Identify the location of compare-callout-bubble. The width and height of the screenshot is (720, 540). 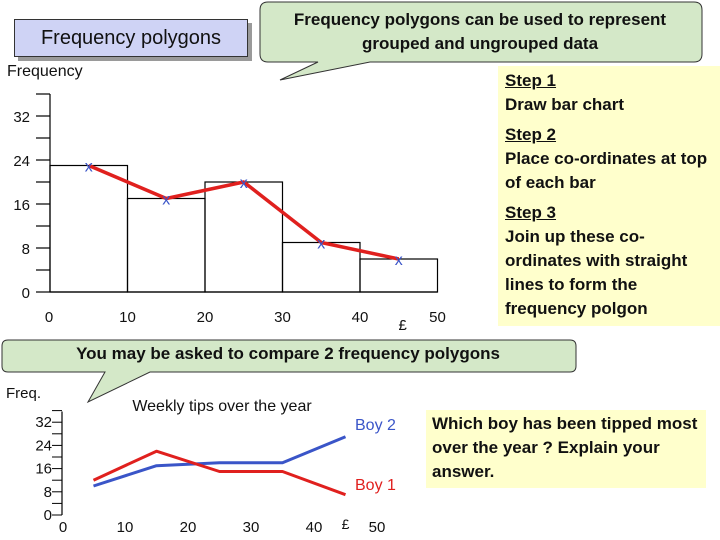
(289, 371).